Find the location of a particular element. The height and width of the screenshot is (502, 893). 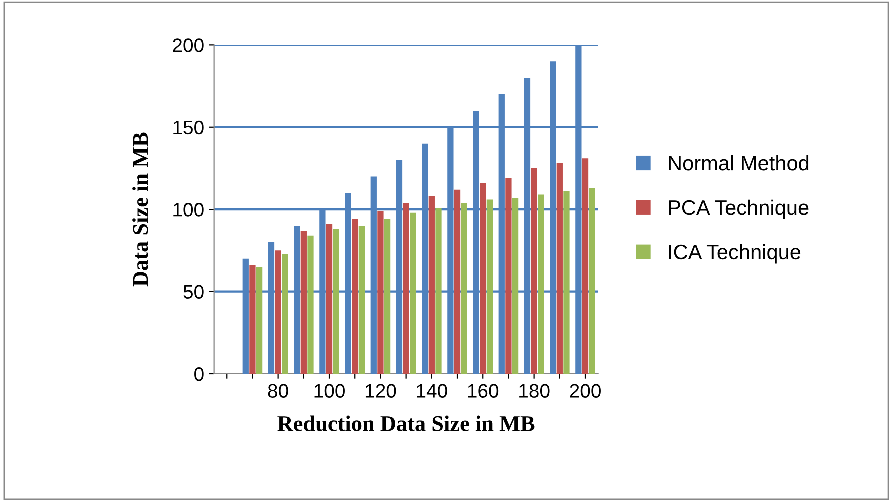

x-tick-label: 200 is located at coordinates (585, 391).